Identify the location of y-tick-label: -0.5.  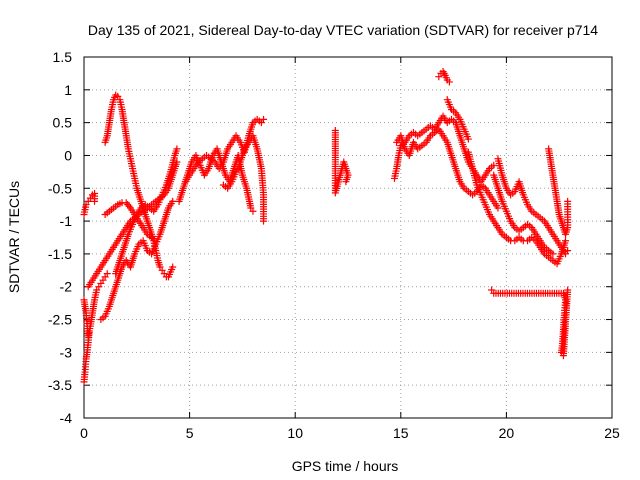
(60, 188).